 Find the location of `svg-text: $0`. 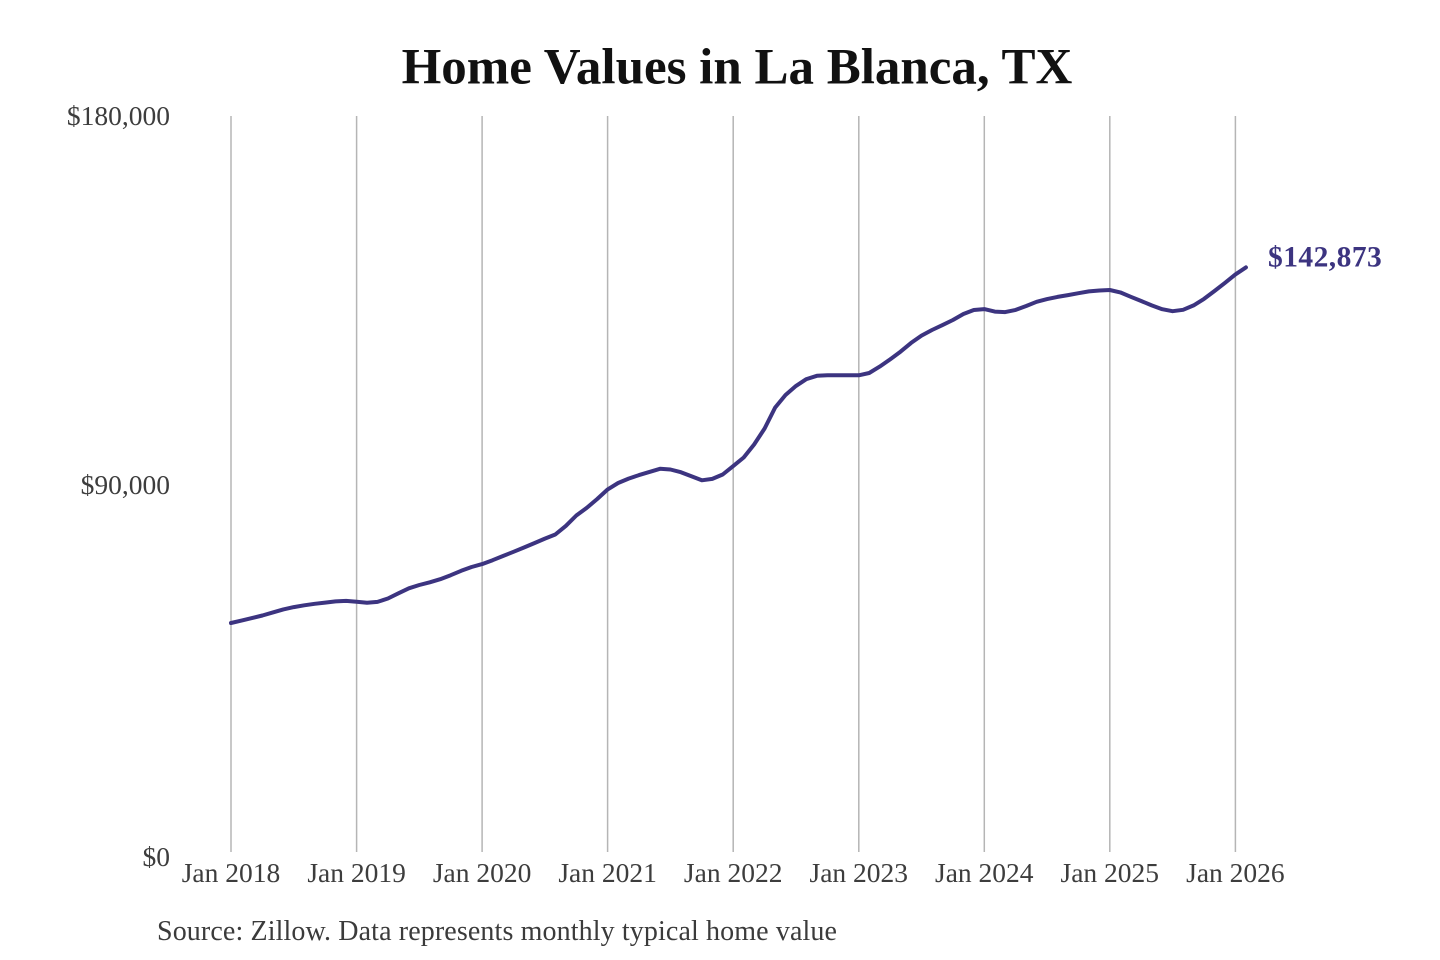

svg-text: $0 is located at coordinates (157, 856).